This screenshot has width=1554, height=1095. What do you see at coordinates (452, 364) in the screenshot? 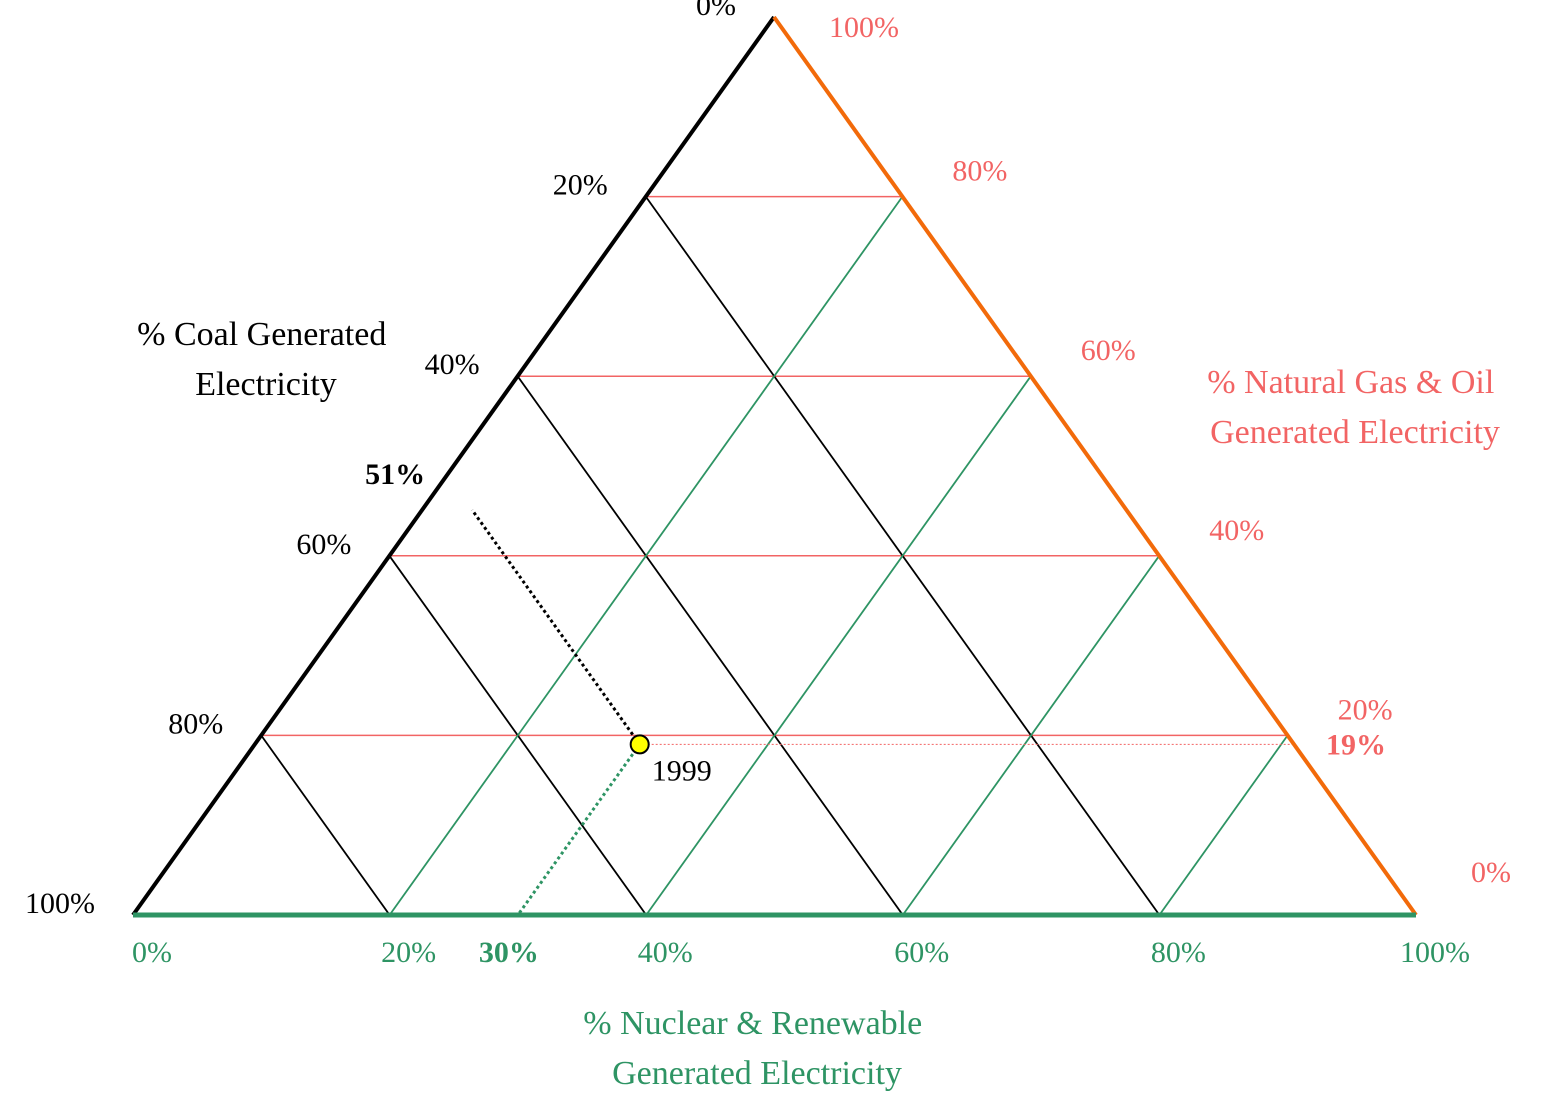
I see `coal-tick-label: 40%` at bounding box center [452, 364].